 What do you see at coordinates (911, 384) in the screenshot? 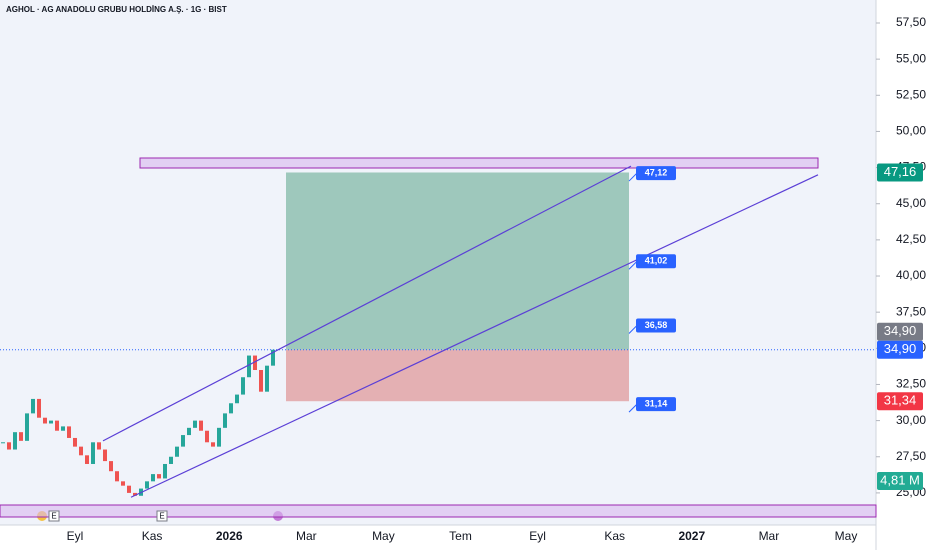
I see `y-tick-label: 32,50` at bounding box center [911, 384].